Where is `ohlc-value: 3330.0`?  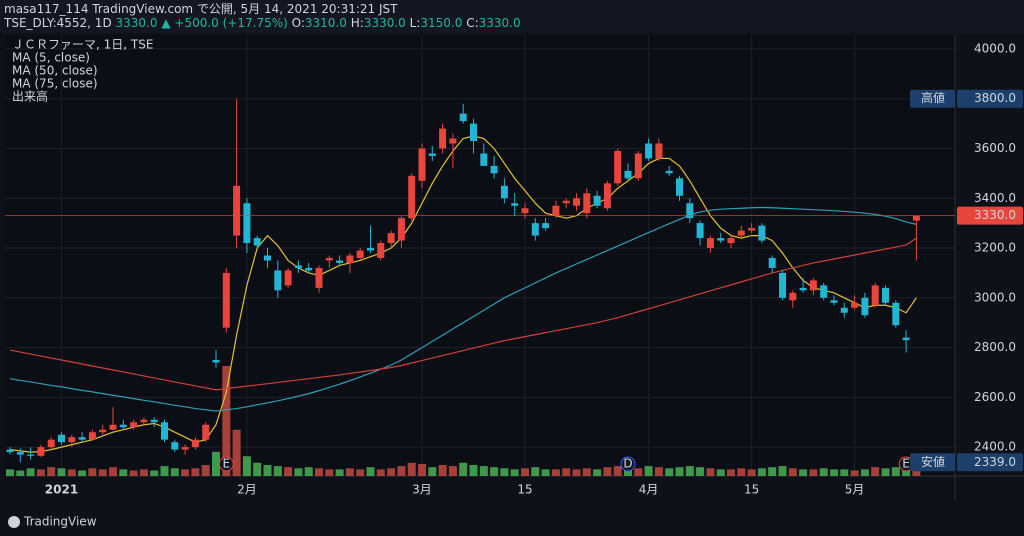
ohlc-value: 3330.0 is located at coordinates (499, 23).